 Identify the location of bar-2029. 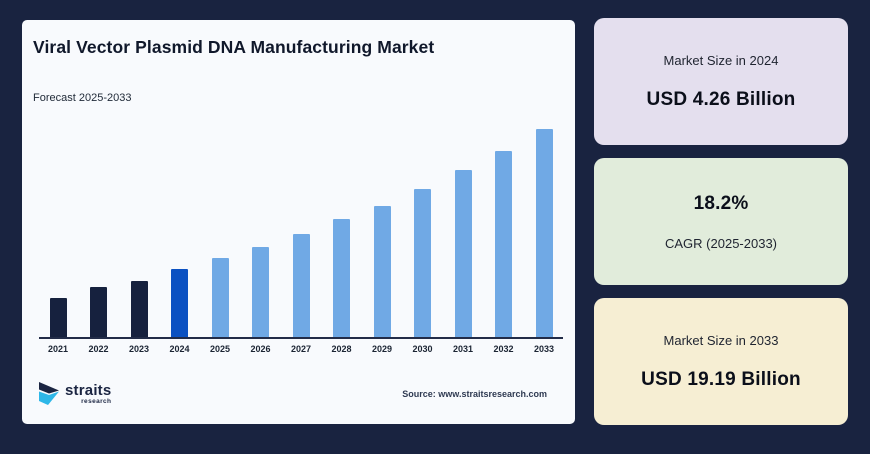
(382, 271).